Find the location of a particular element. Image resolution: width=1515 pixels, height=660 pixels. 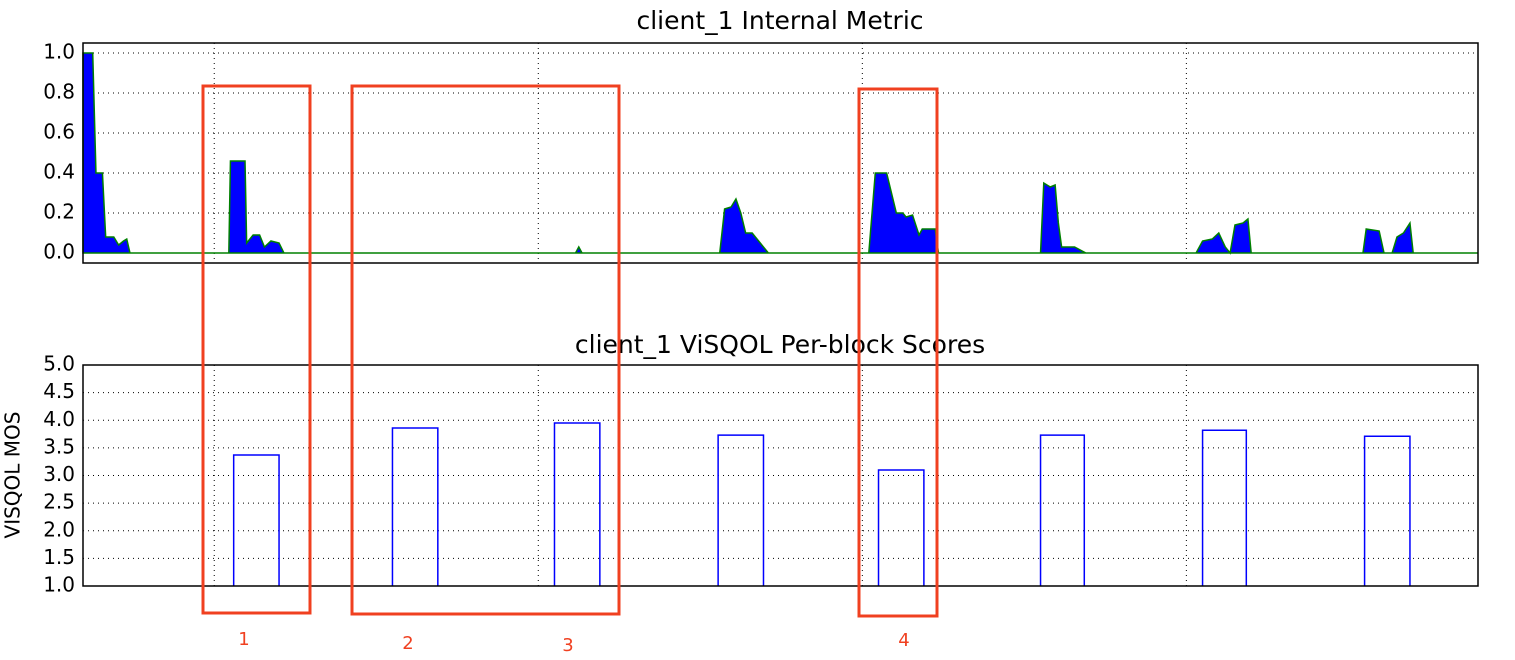

annotation-label: 1 is located at coordinates (243, 639).